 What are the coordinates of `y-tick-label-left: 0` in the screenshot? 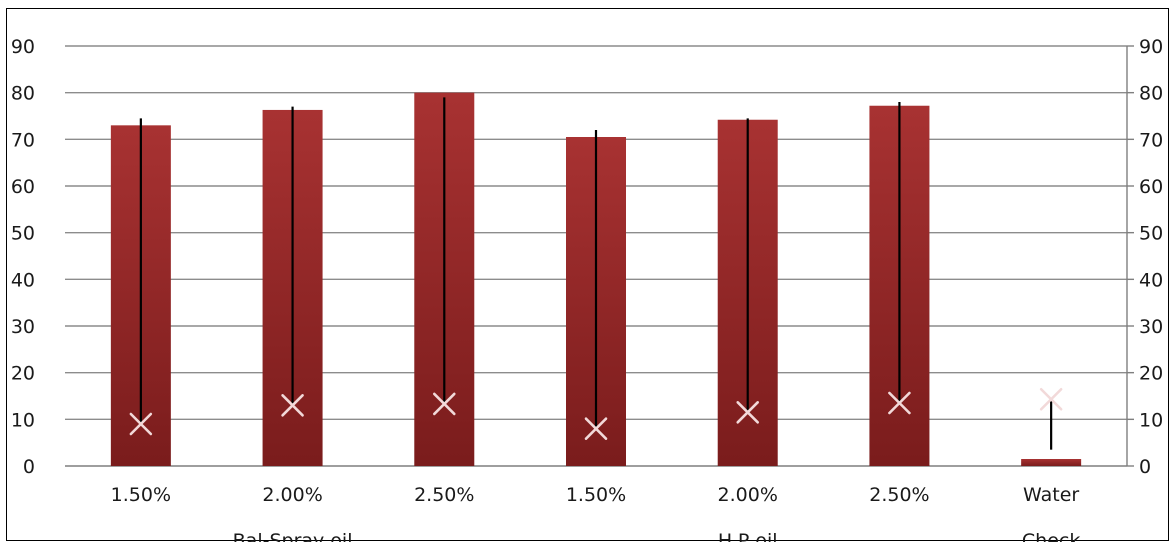 It's located at (29, 467).